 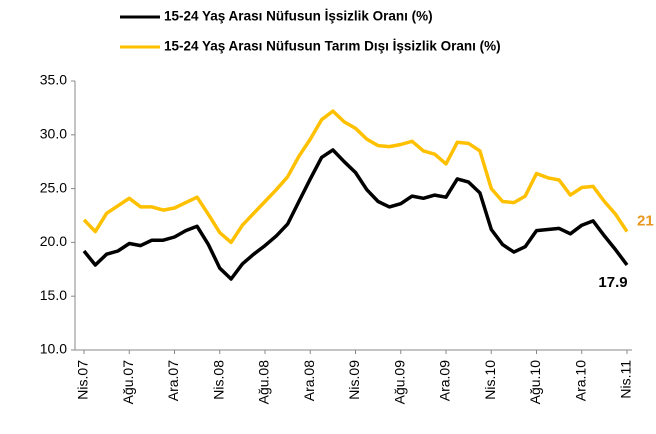 I want to click on x-tick-label: Ara.07, so click(x=173, y=380).